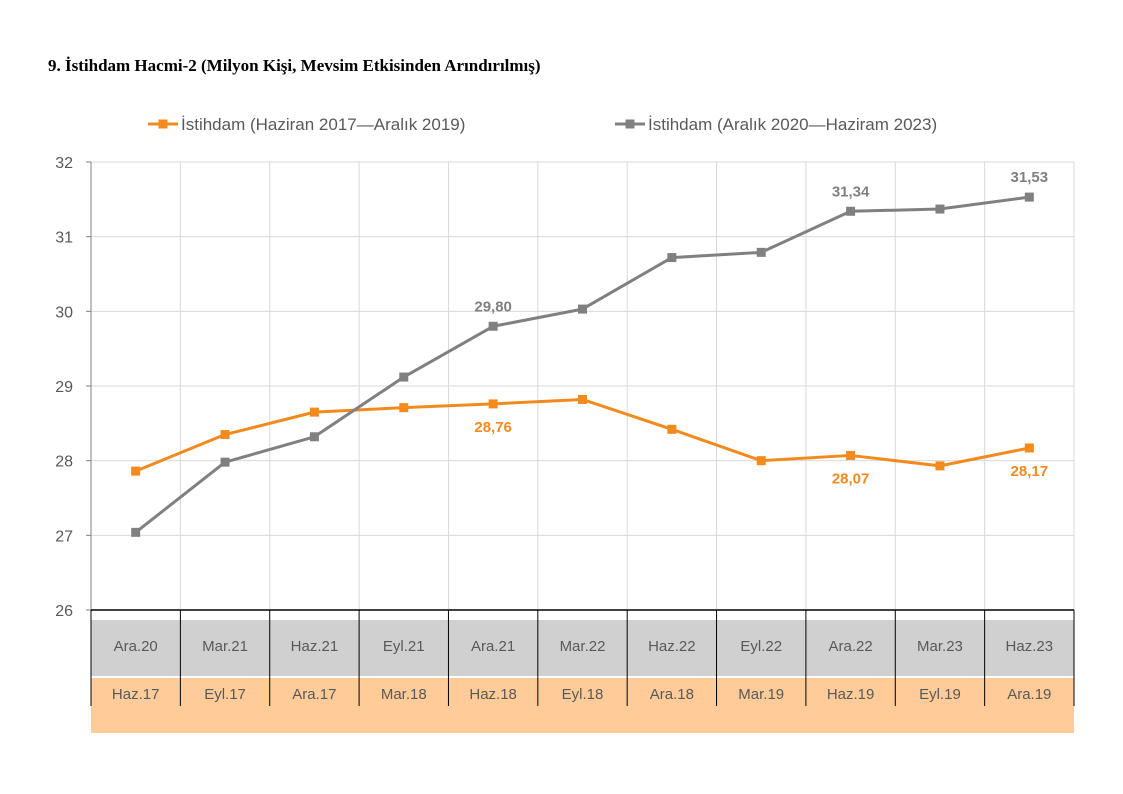 Image resolution: width=1123 pixels, height=794 pixels. Describe the element at coordinates (136, 694) in the screenshot. I see `x-tick-label-bottom: Haz.17` at that location.